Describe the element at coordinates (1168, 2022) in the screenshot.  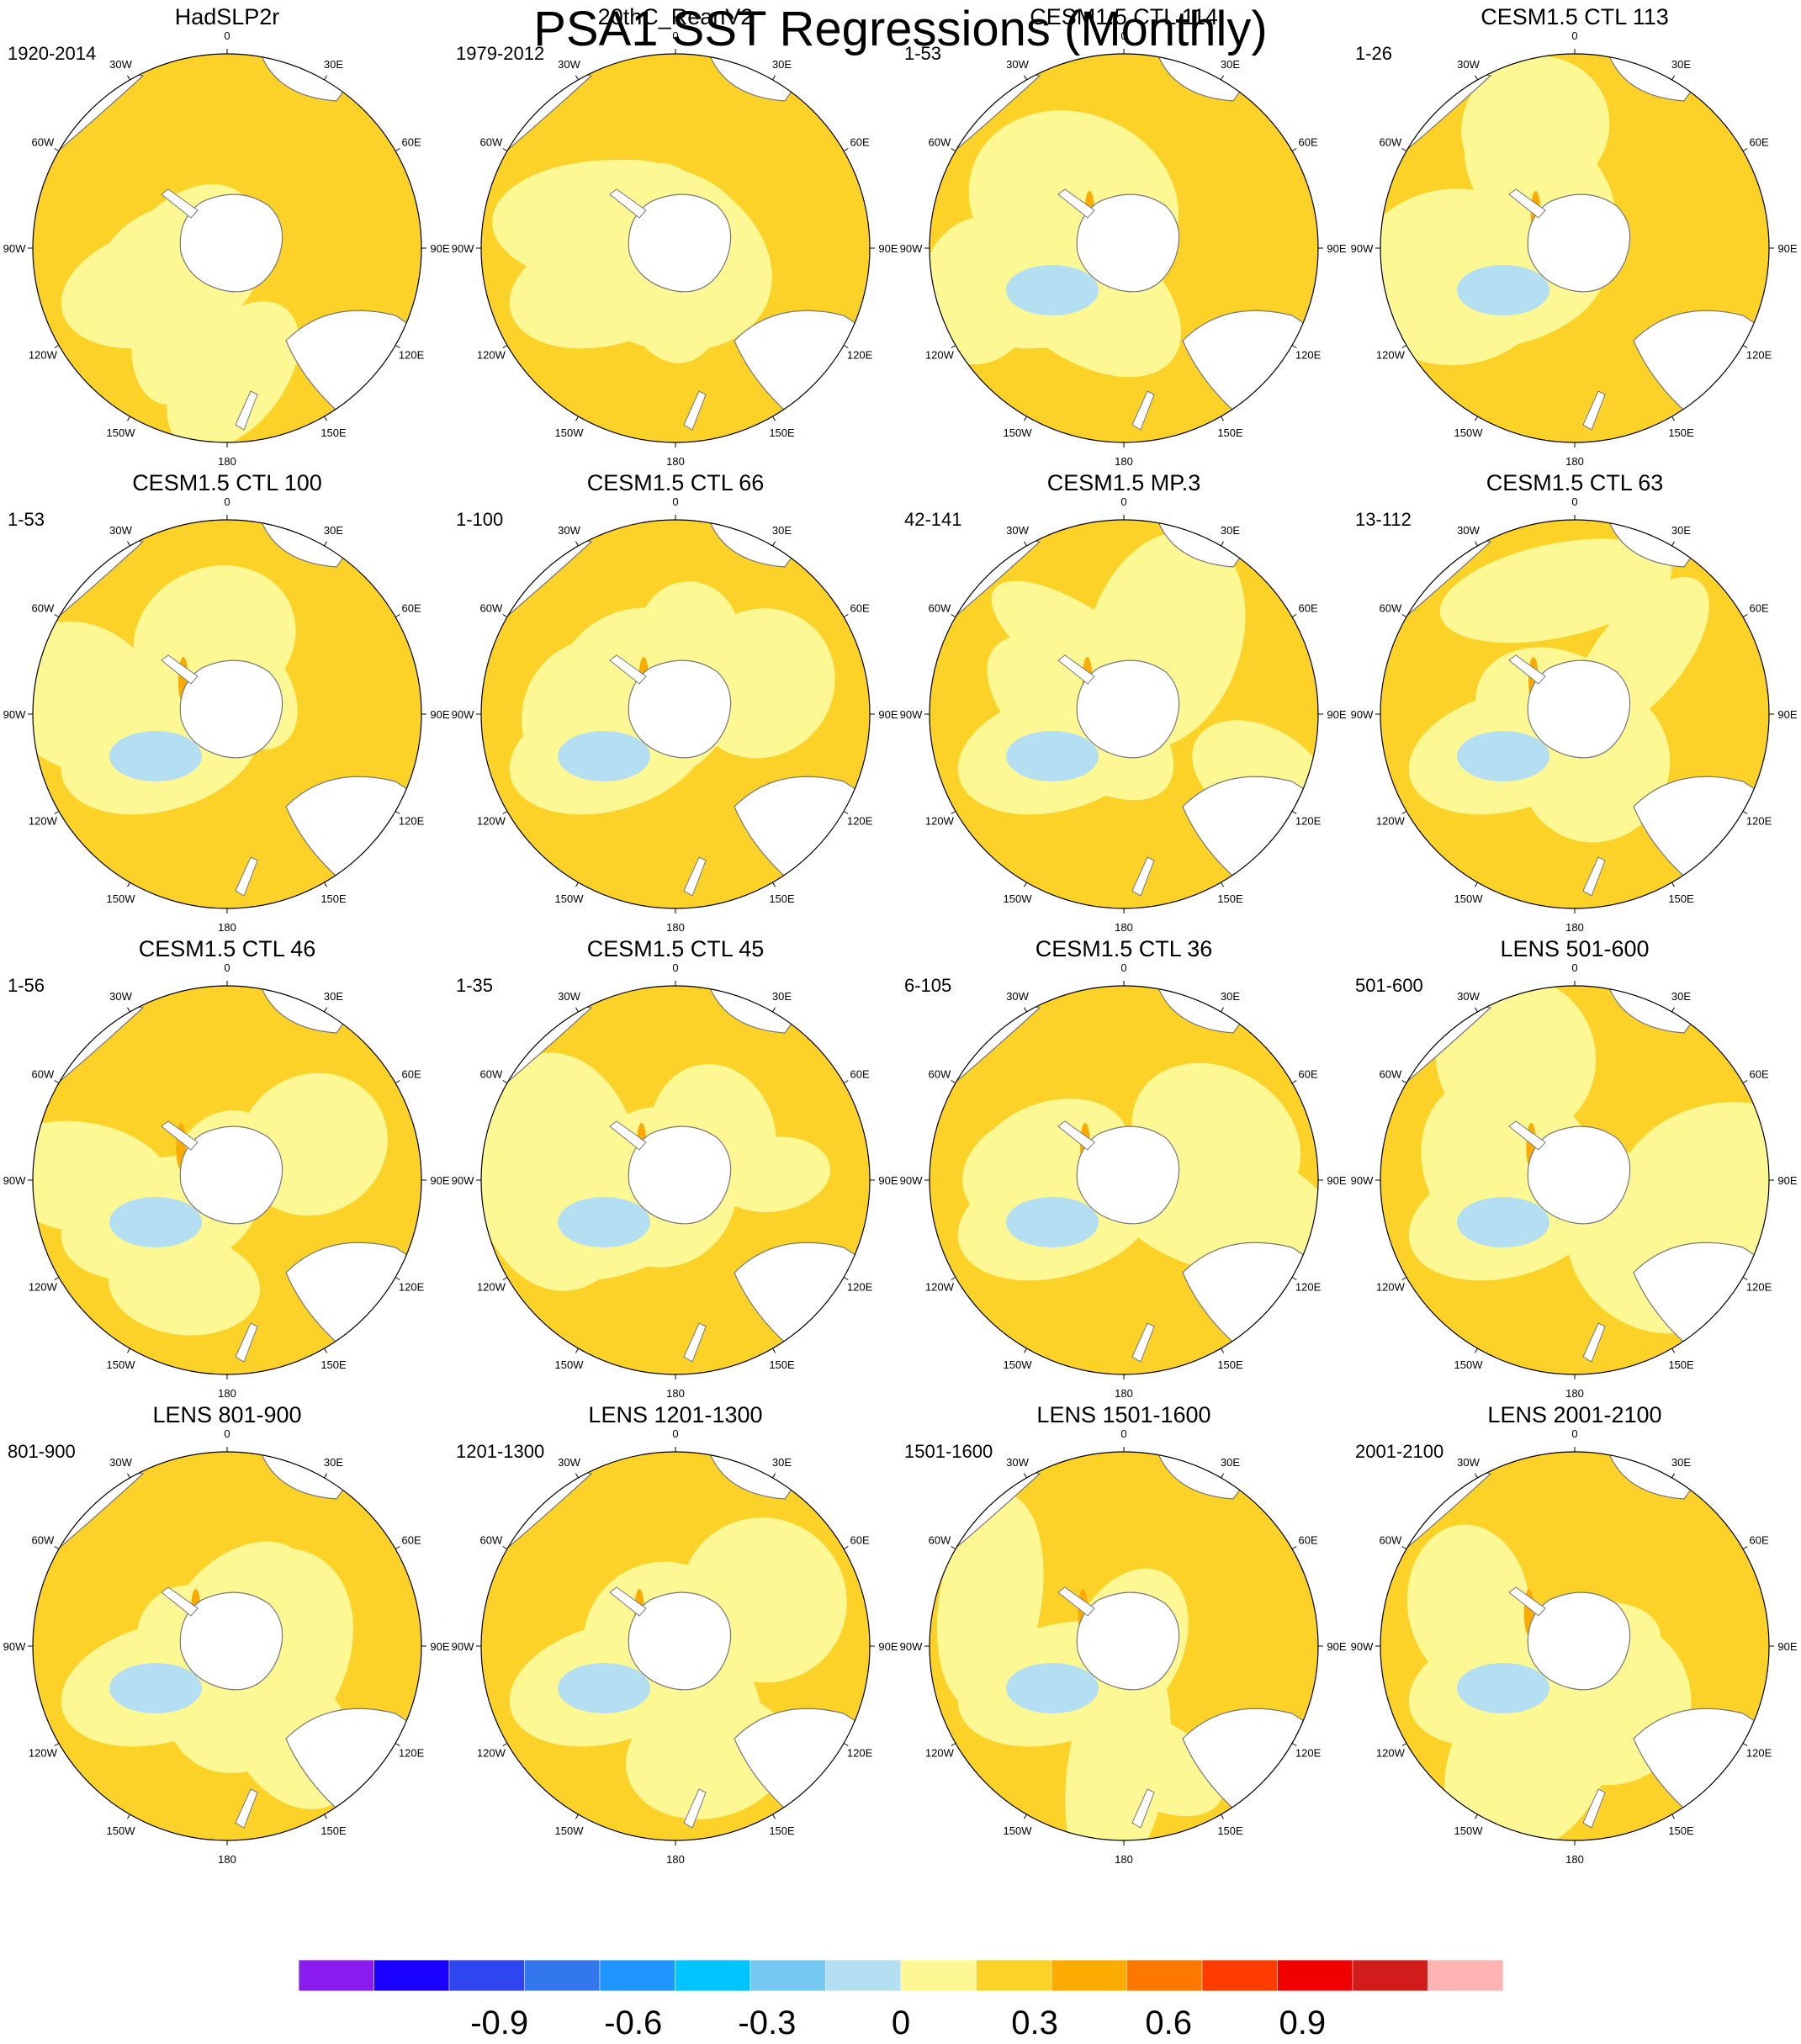
I see `colorbar-tick-label: 0.6` at that location.